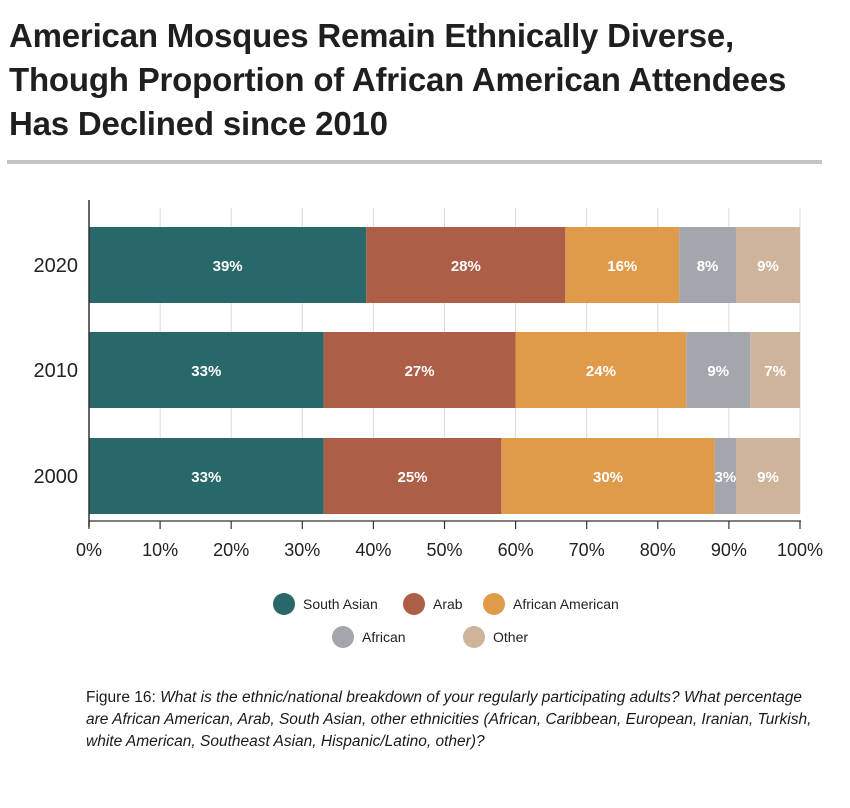  I want to click on data-label: 16%, so click(622, 266).